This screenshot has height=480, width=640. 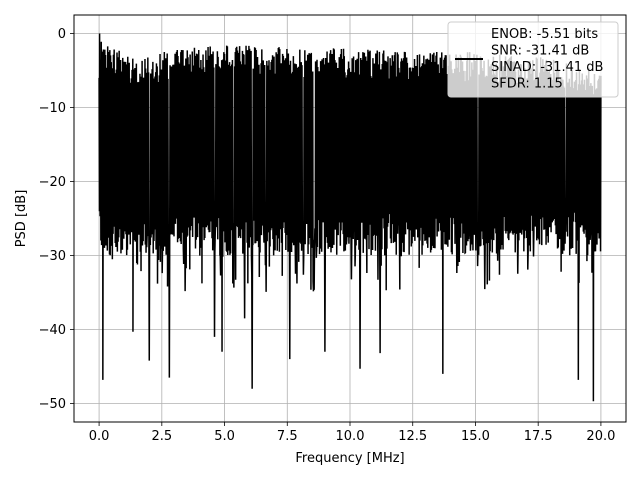 I want to click on legend-enob: ENOB: -5.51 bits, so click(x=544, y=34).